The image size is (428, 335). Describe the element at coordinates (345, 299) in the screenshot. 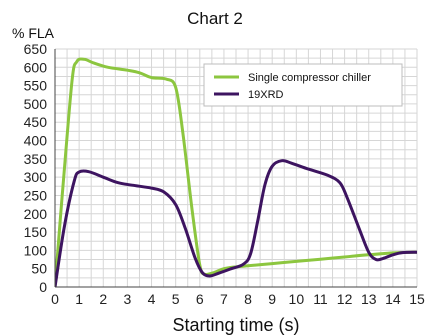

I see `x-tick-label: 12` at that location.